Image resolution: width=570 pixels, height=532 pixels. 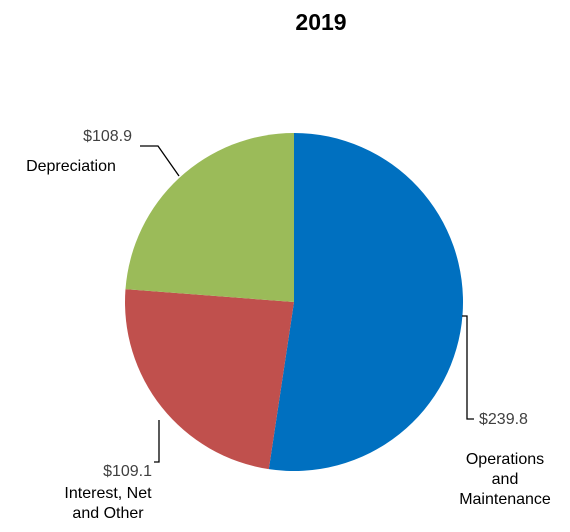 What do you see at coordinates (210, 217) in the screenshot?
I see `pie-slice-depreciation` at bounding box center [210, 217].